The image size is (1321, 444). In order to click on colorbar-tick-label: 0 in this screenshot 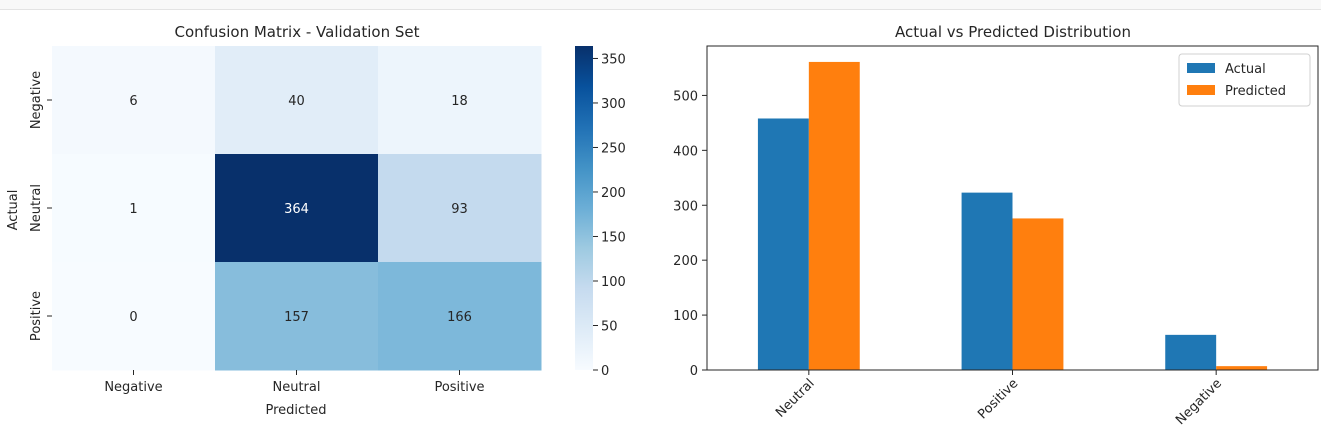, I will do `click(605, 371)`.